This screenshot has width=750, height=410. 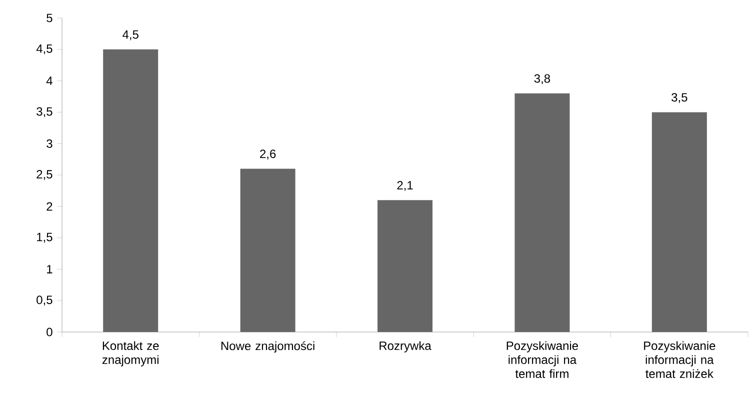 I want to click on data-label: 2,1, so click(x=405, y=186).